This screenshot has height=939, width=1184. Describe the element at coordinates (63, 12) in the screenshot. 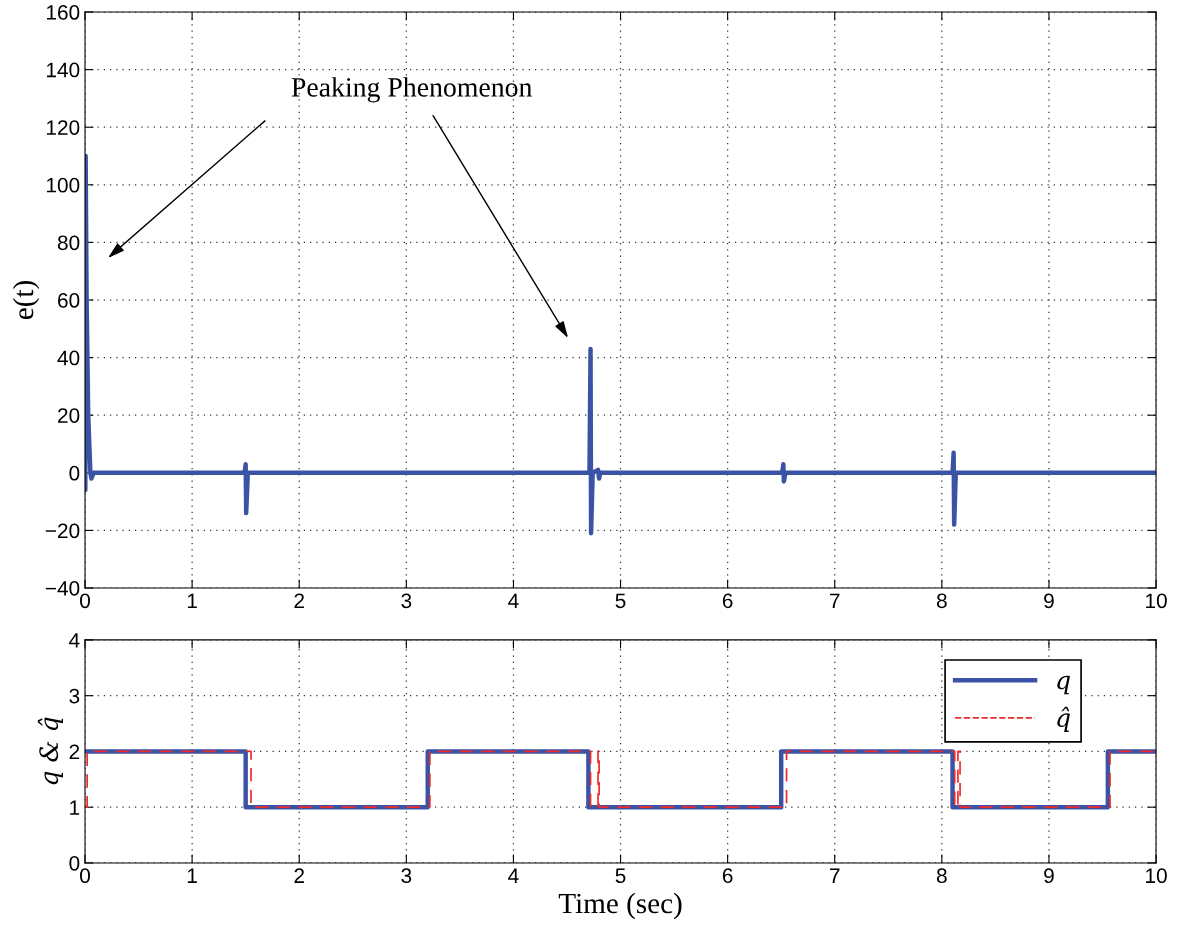

I see `y-tick-label: 160` at that location.